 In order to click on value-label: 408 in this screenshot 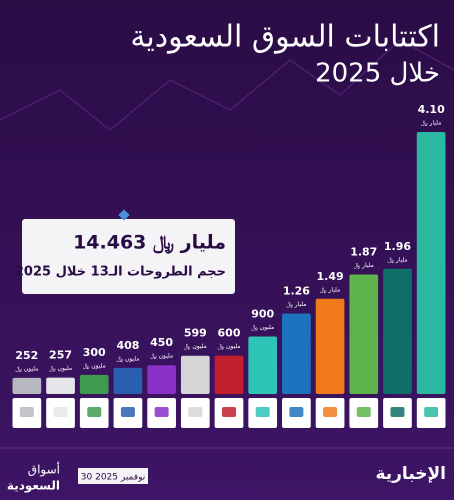, I will do `click(127, 345)`.